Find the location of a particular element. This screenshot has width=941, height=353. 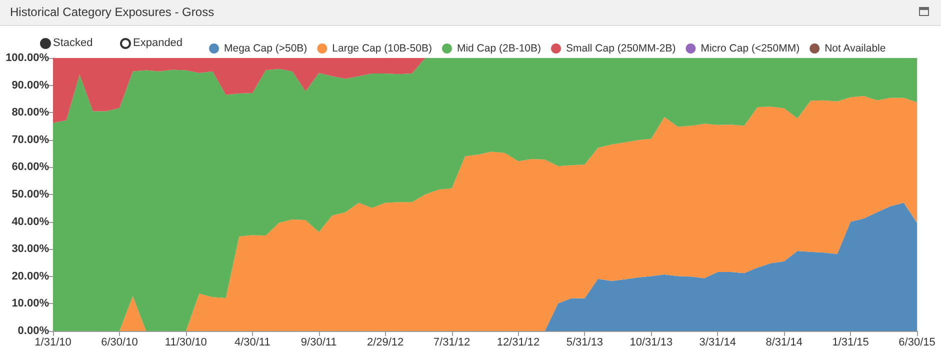

y-tick-label: 50.00% is located at coordinates (31, 194).